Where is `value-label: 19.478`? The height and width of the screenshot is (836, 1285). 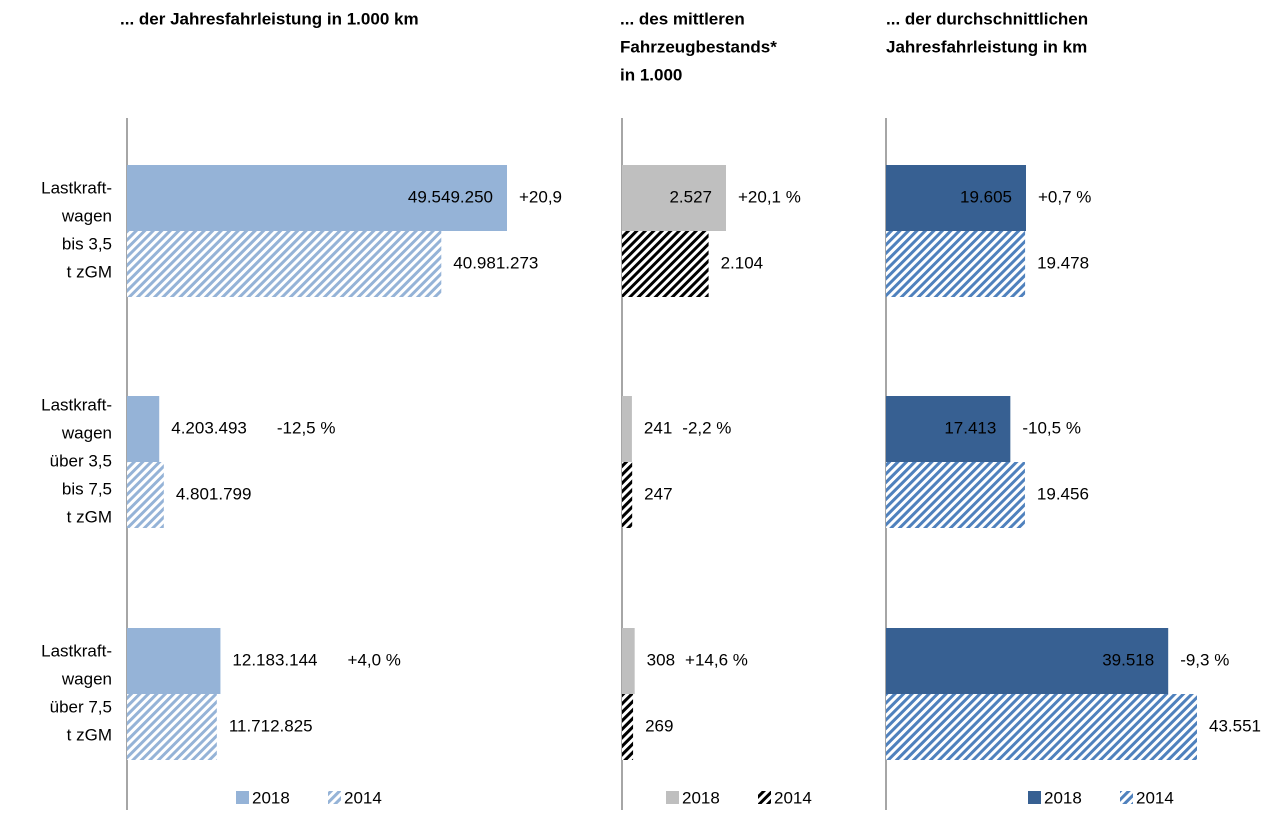 value-label: 19.478 is located at coordinates (1063, 262).